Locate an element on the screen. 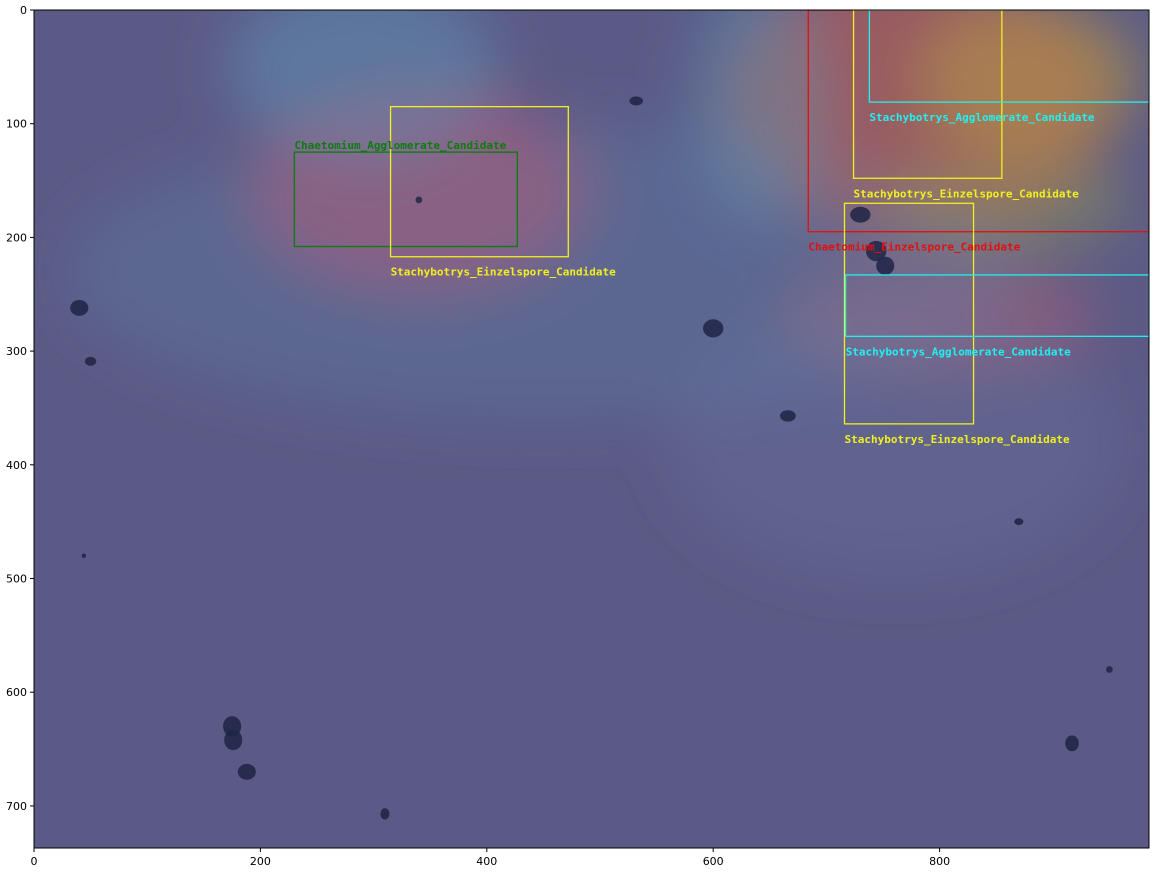 This screenshot has width=1156, height=872. x-tick-label: 600 is located at coordinates (713, 861).